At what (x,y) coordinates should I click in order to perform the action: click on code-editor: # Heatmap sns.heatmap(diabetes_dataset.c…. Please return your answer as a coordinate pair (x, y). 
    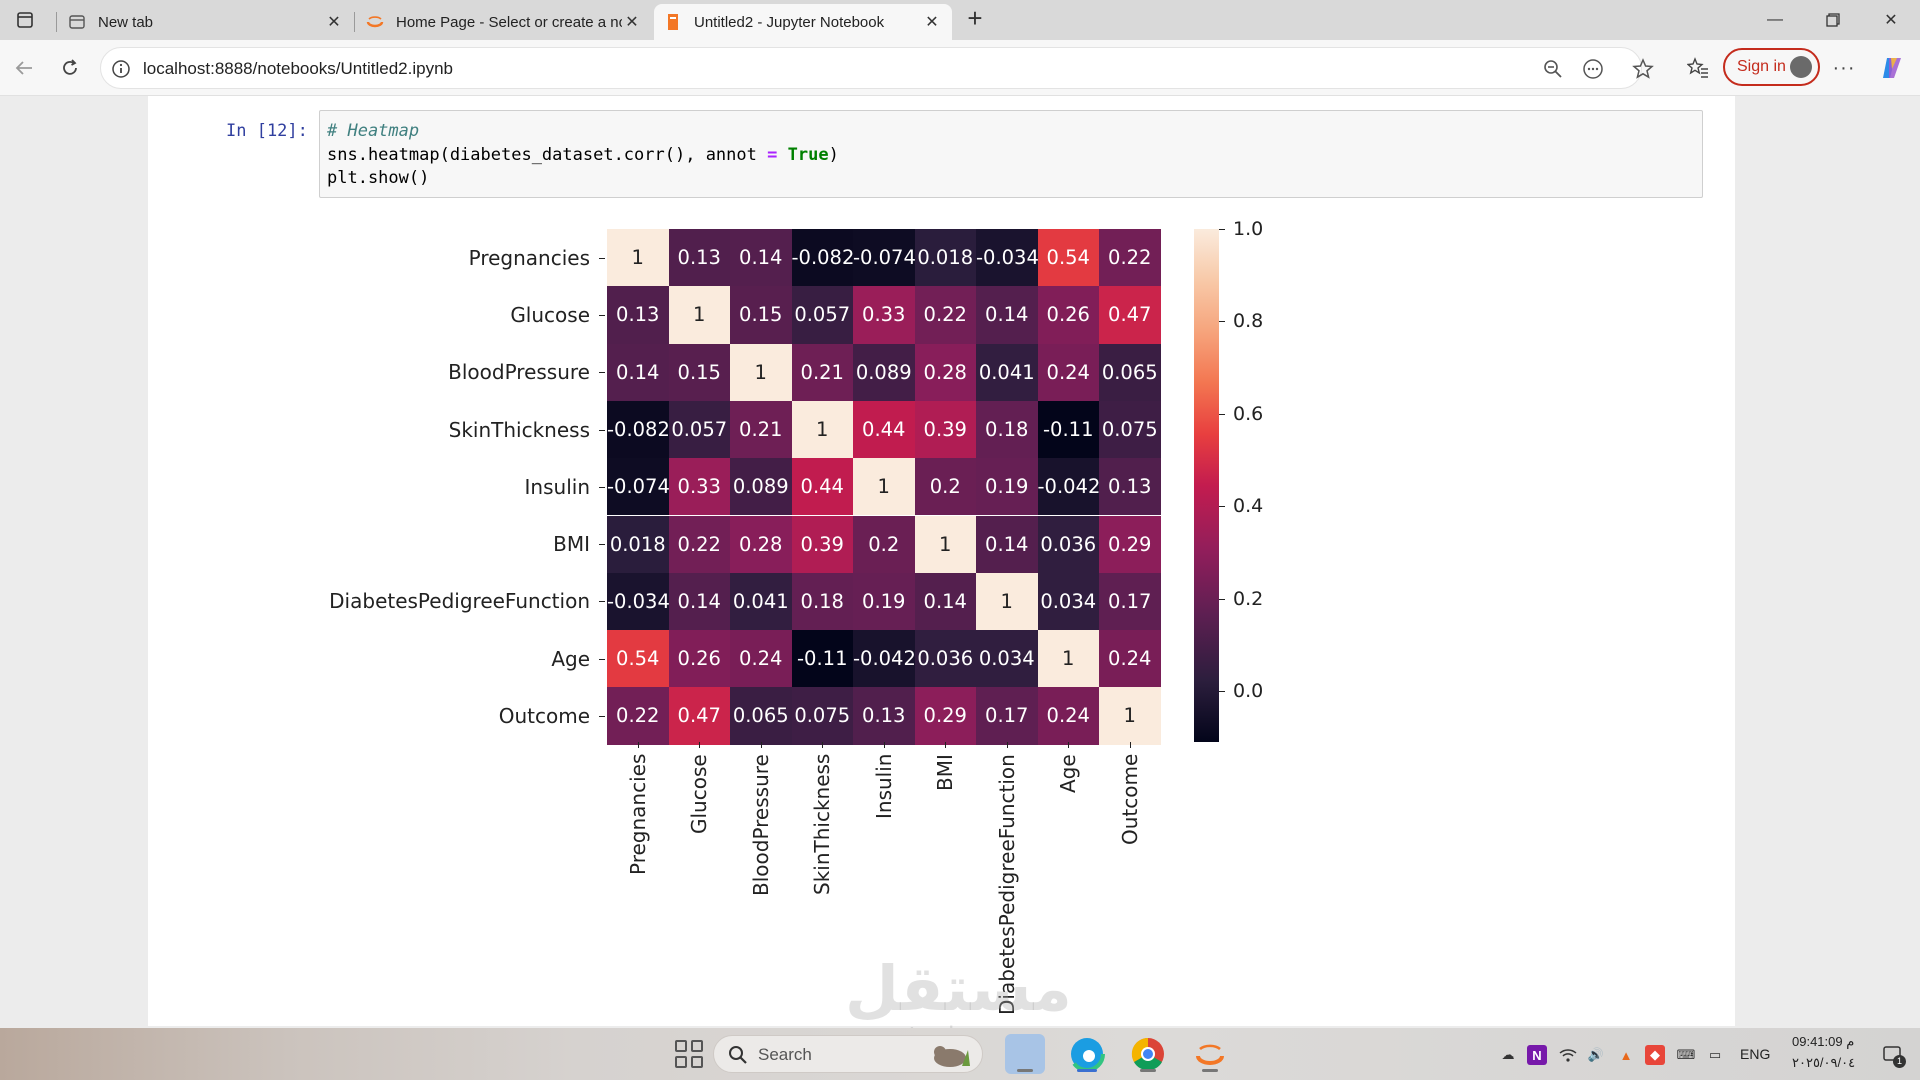
    Looking at the image, I should click on (583, 155).